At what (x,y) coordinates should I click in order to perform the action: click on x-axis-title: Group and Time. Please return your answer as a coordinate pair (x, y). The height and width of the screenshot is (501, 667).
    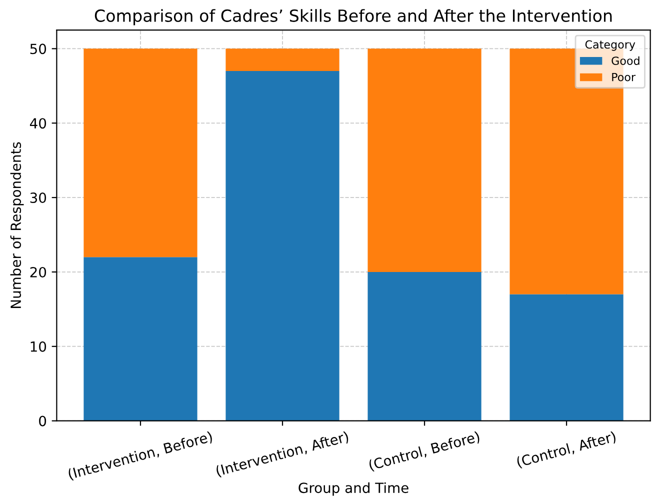
    Looking at the image, I should click on (353, 489).